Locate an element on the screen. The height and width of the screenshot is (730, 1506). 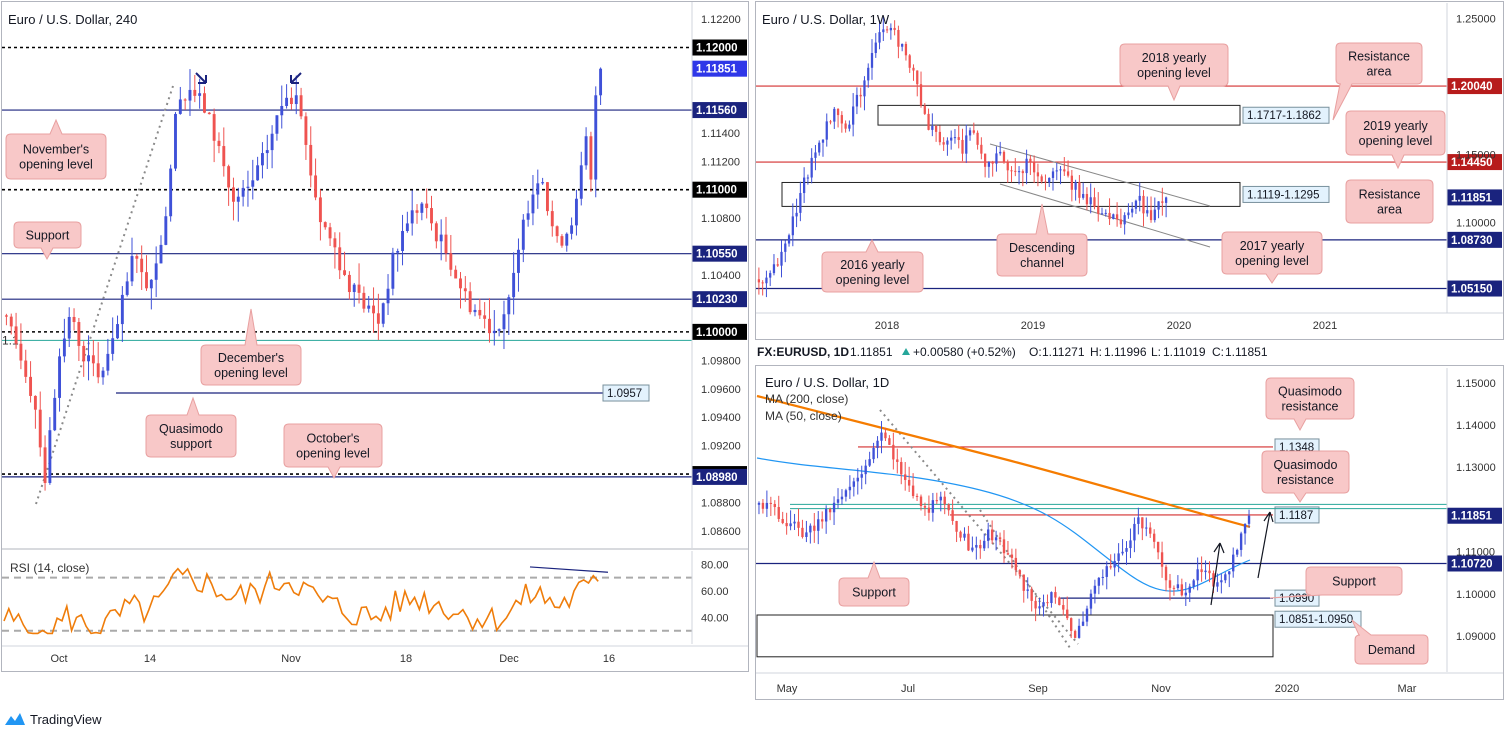
h4-time-tick-label: 18 is located at coordinates (406, 659).